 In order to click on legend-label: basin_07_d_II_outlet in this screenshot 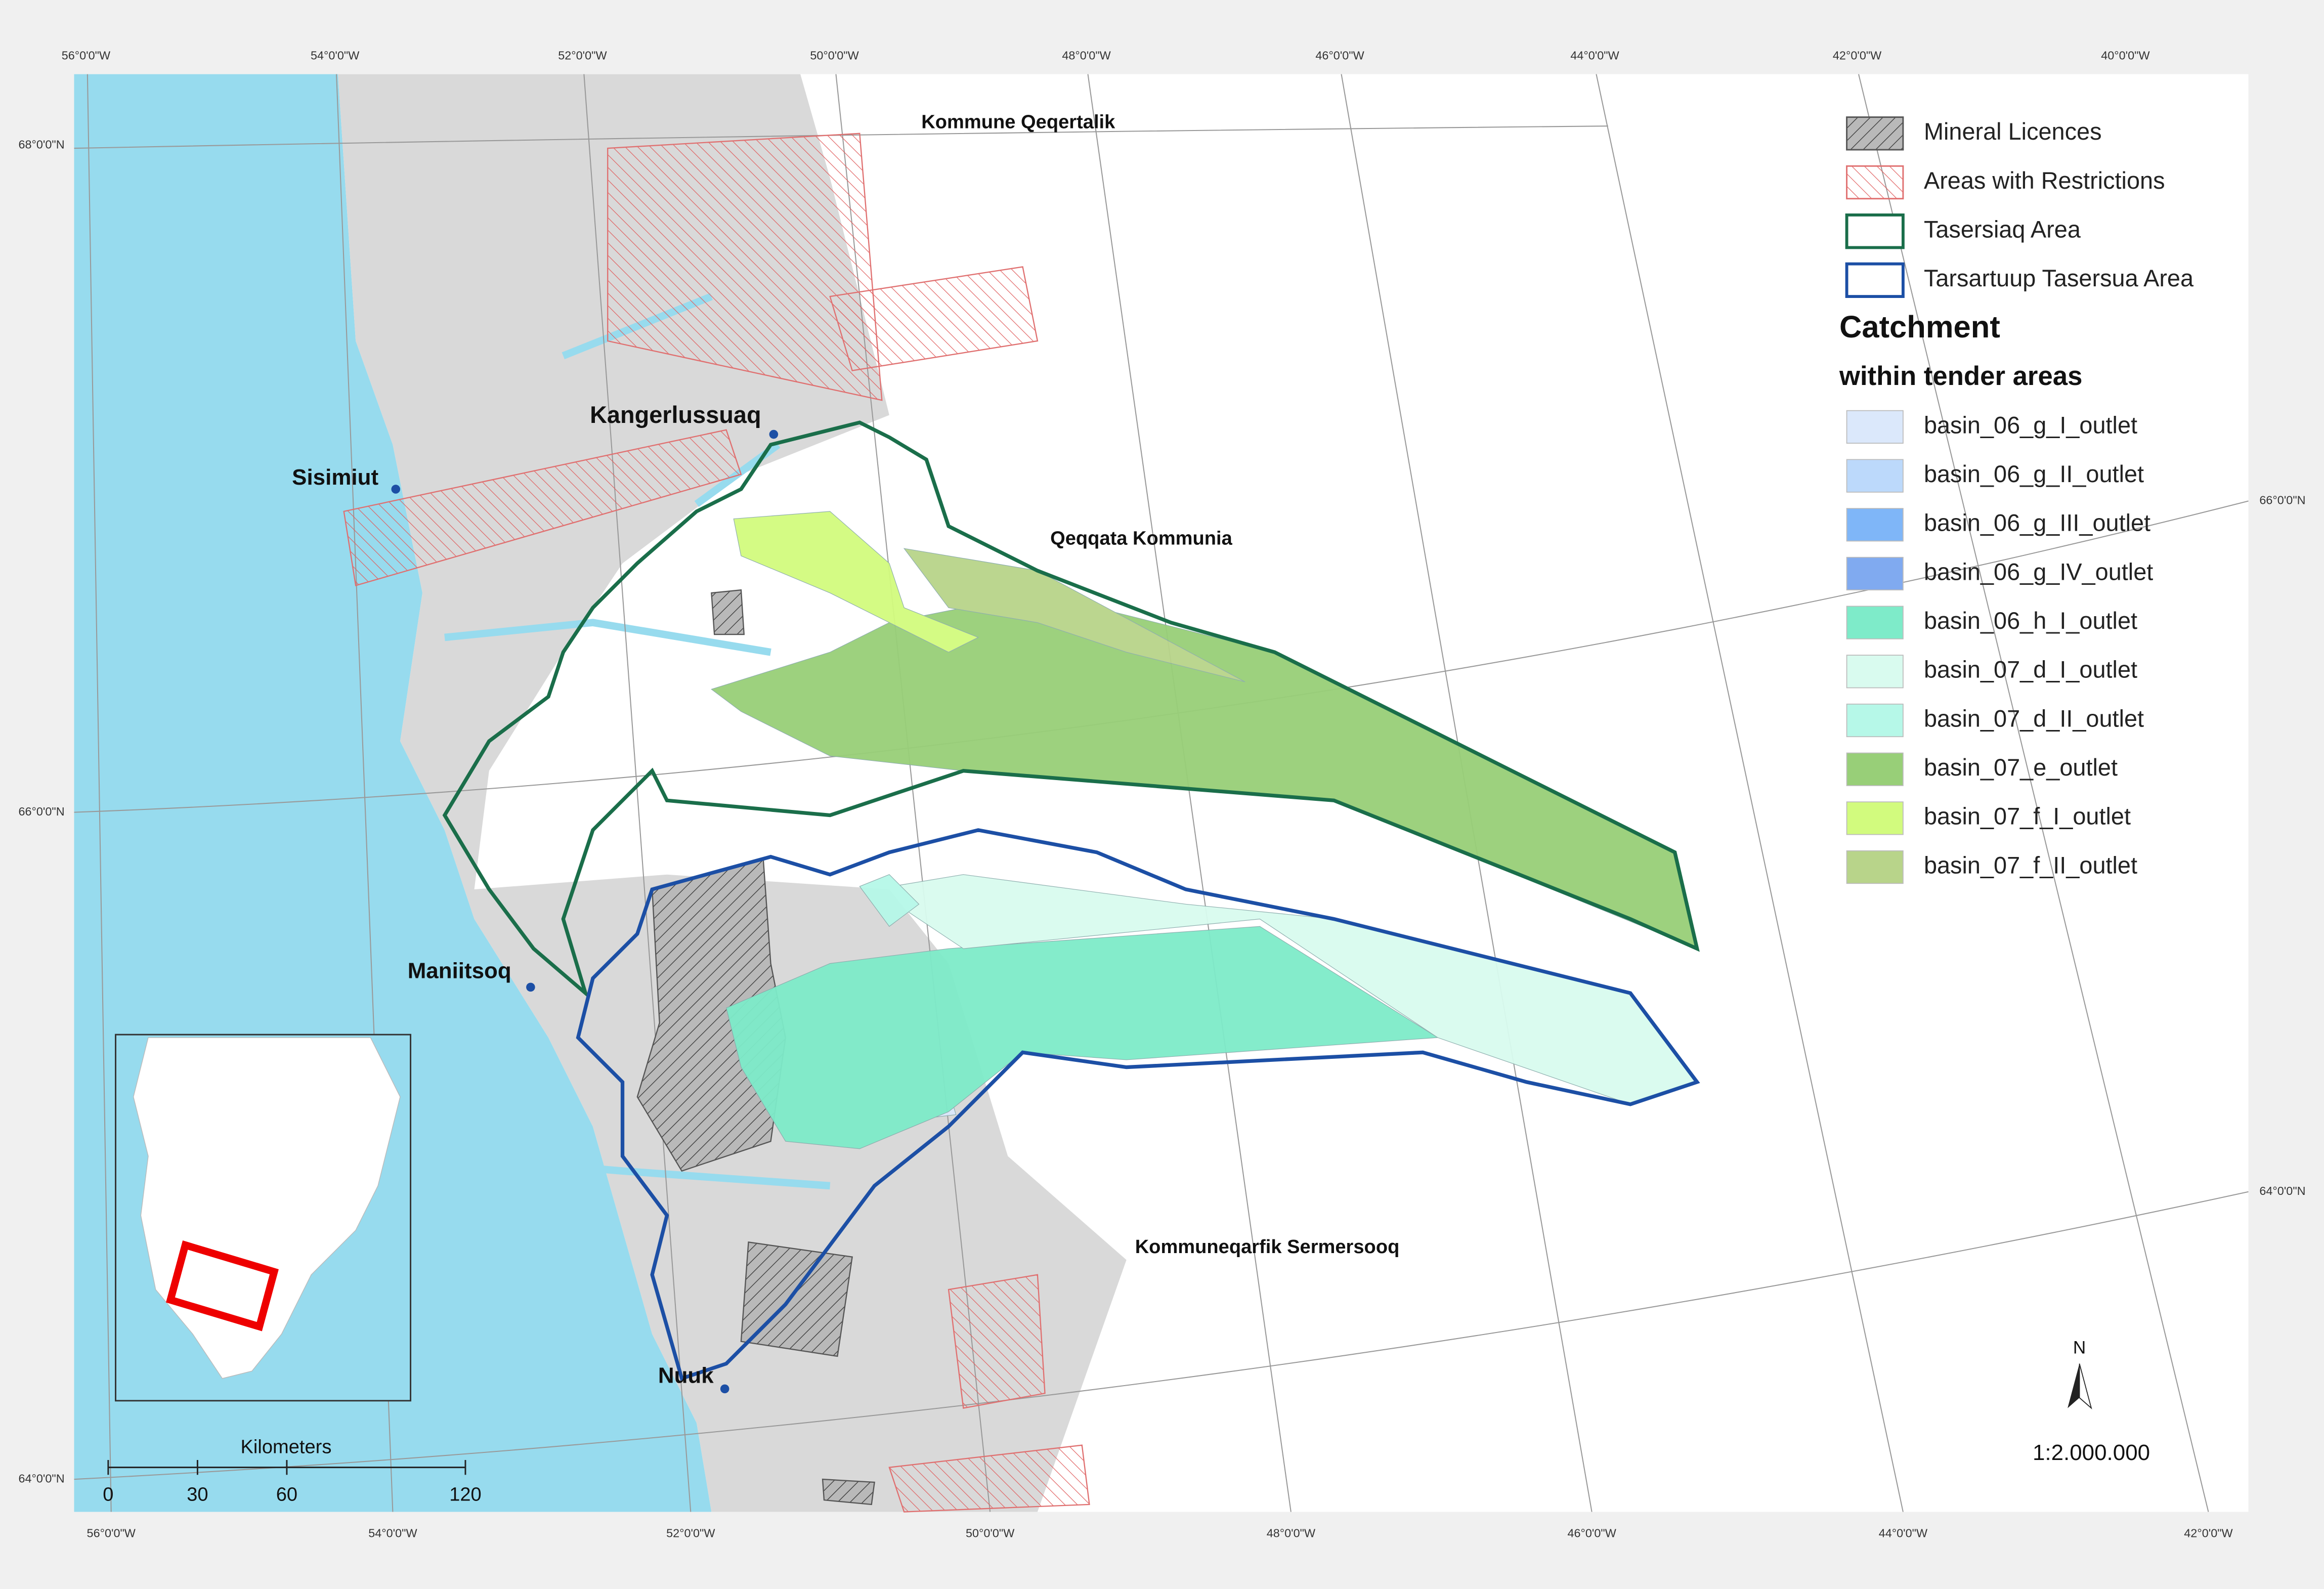, I will do `click(2034, 718)`.